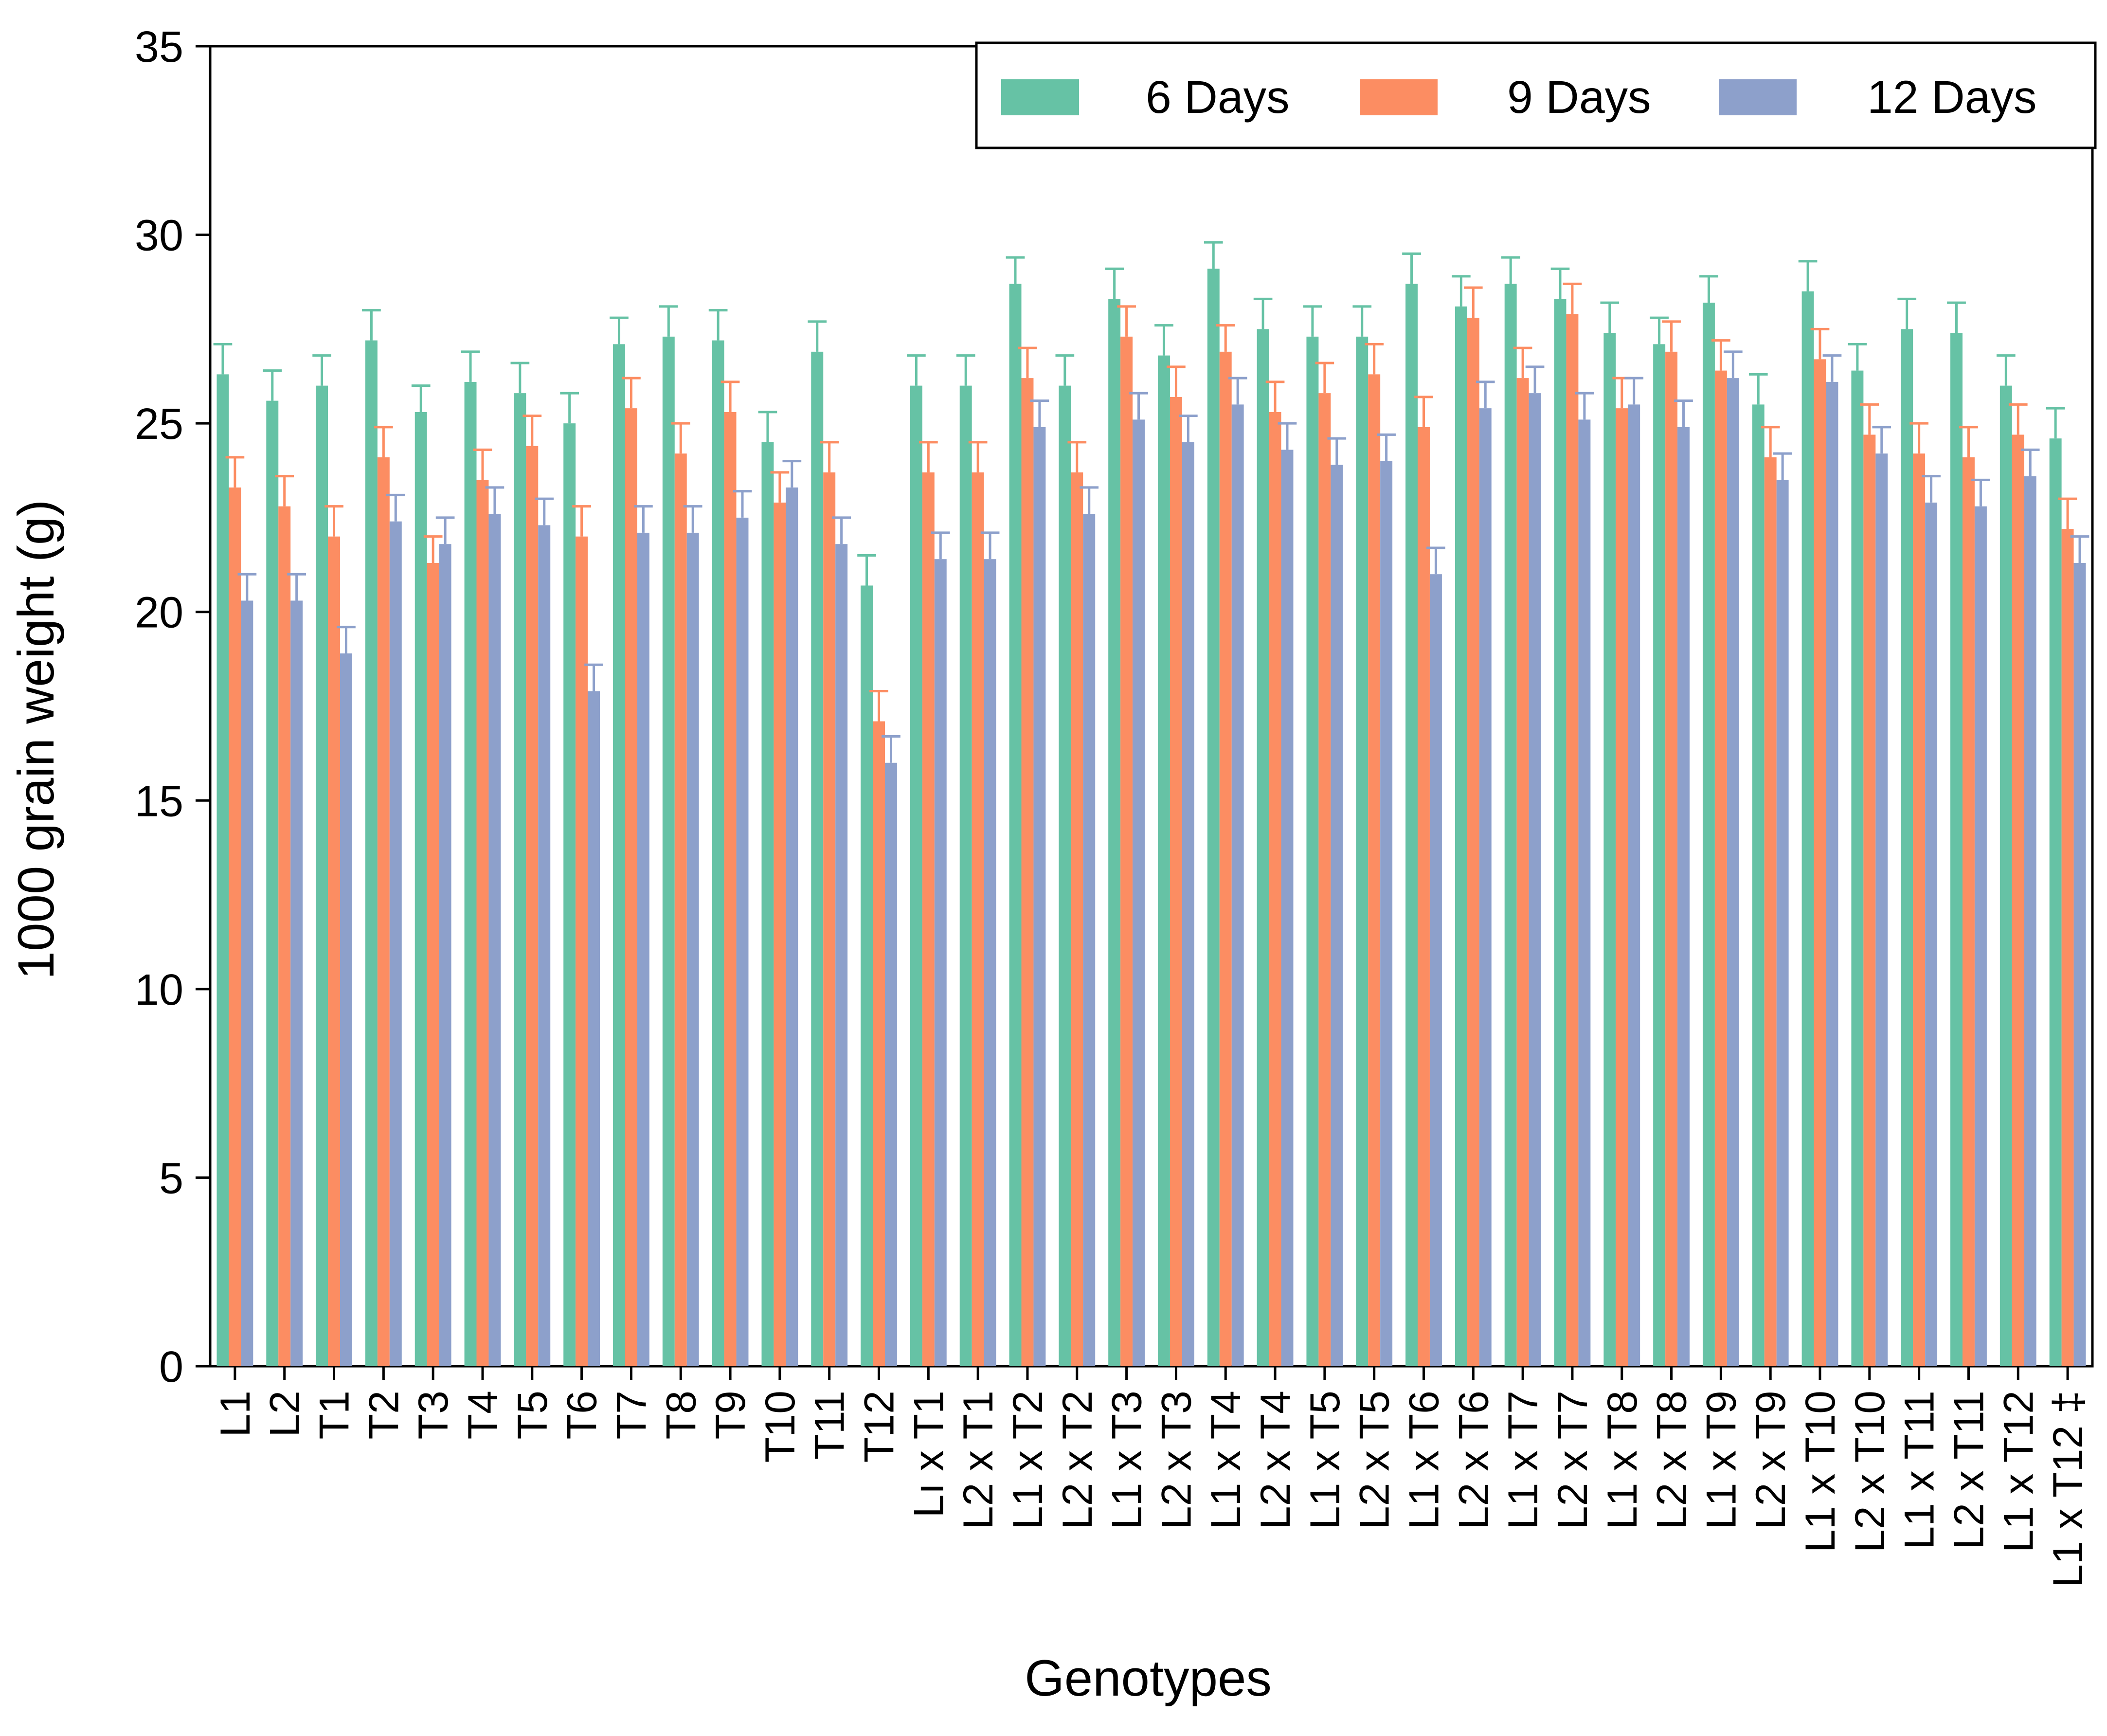  Describe the element at coordinates (2068, 1490) in the screenshot. I see `x-tick-label: L1 x T12 ‡` at that location.